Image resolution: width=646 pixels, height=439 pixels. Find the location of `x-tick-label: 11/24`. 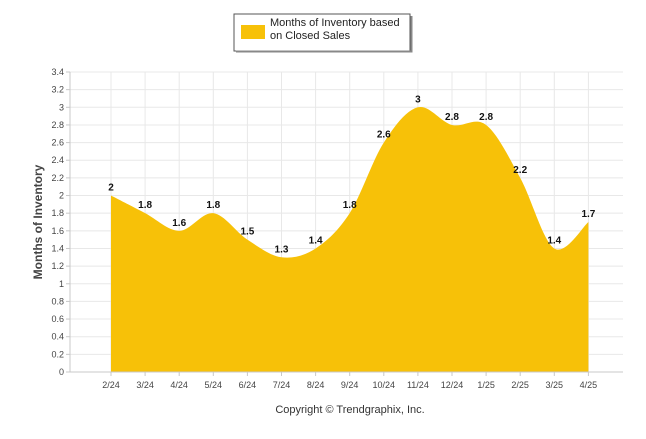

x-tick-label: 11/24 is located at coordinates (418, 385).